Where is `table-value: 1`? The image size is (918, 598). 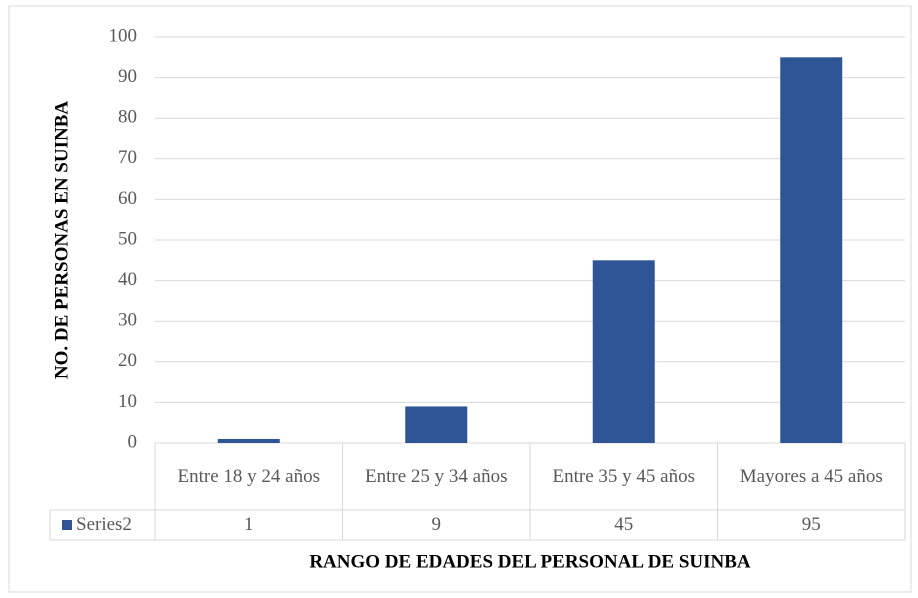
table-value: 1 is located at coordinates (249, 524).